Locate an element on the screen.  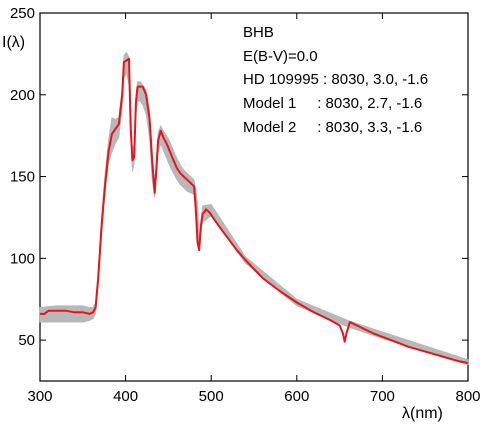
legend-line-2: E(B-V)=0.0 is located at coordinates (280, 56).